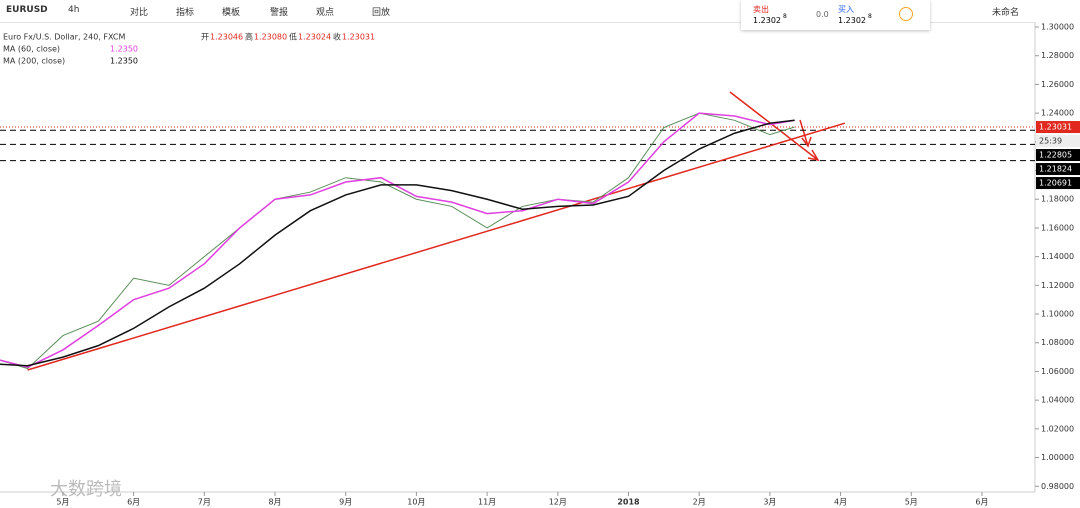  I want to click on ohlc: 收, so click(337, 37).